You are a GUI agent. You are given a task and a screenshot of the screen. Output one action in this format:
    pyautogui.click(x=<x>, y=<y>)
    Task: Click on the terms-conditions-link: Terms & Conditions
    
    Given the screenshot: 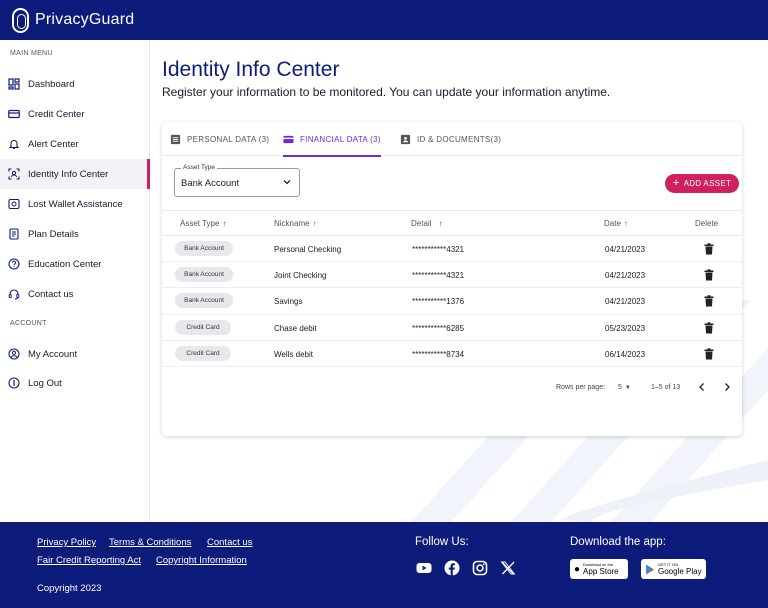 What is the action you would take?
    pyautogui.click(x=150, y=542)
    